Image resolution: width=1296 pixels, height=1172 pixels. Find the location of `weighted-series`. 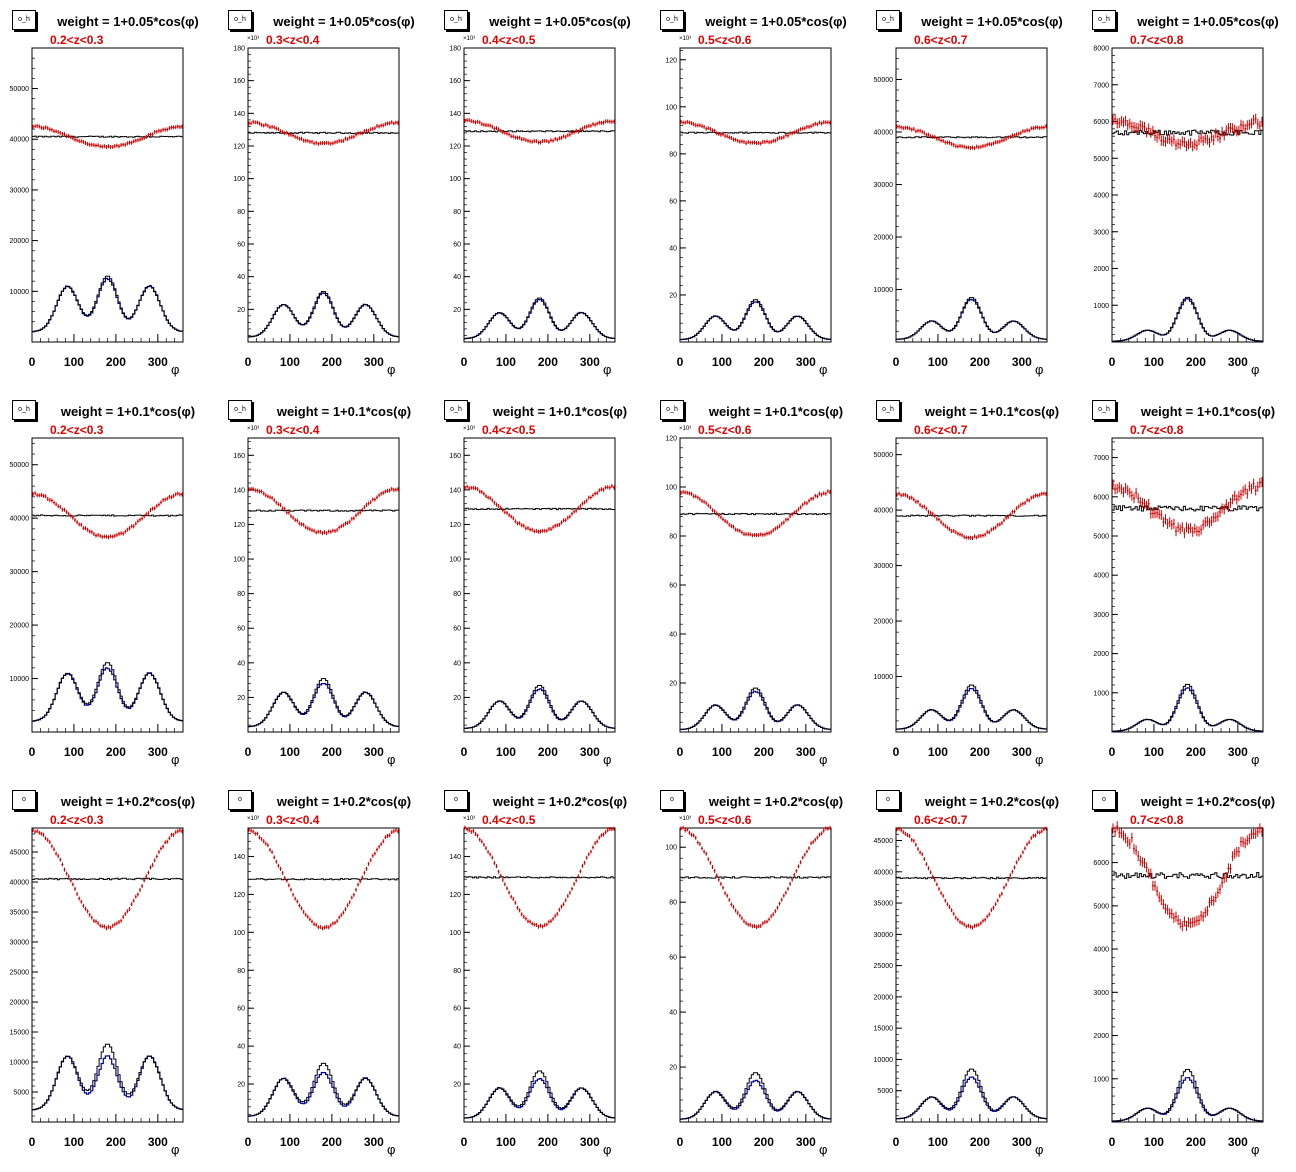

weighted-series is located at coordinates (539, 877).